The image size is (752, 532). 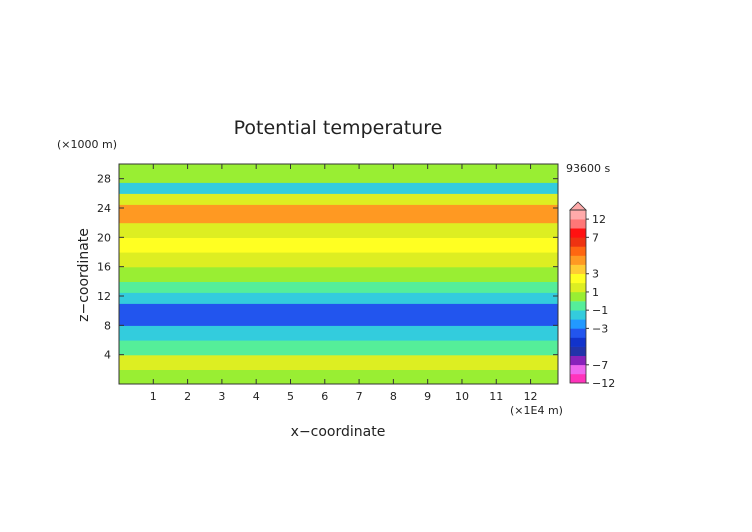 What do you see at coordinates (393, 396) in the screenshot?
I see `x-tick-label: 8` at bounding box center [393, 396].